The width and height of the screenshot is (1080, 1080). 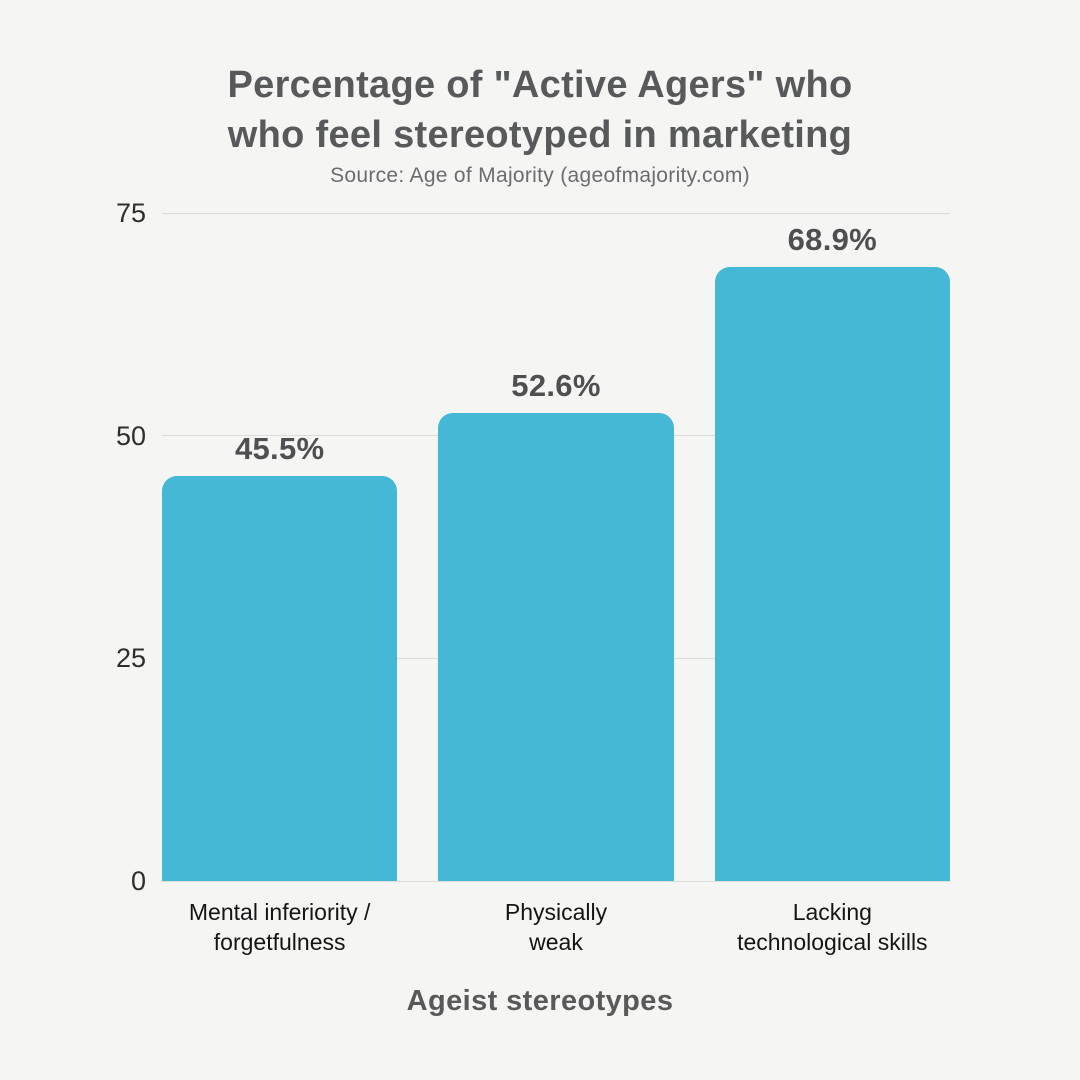 I want to click on chart-title-line1: Percentage of "Active Agers" who, so click(x=540, y=85).